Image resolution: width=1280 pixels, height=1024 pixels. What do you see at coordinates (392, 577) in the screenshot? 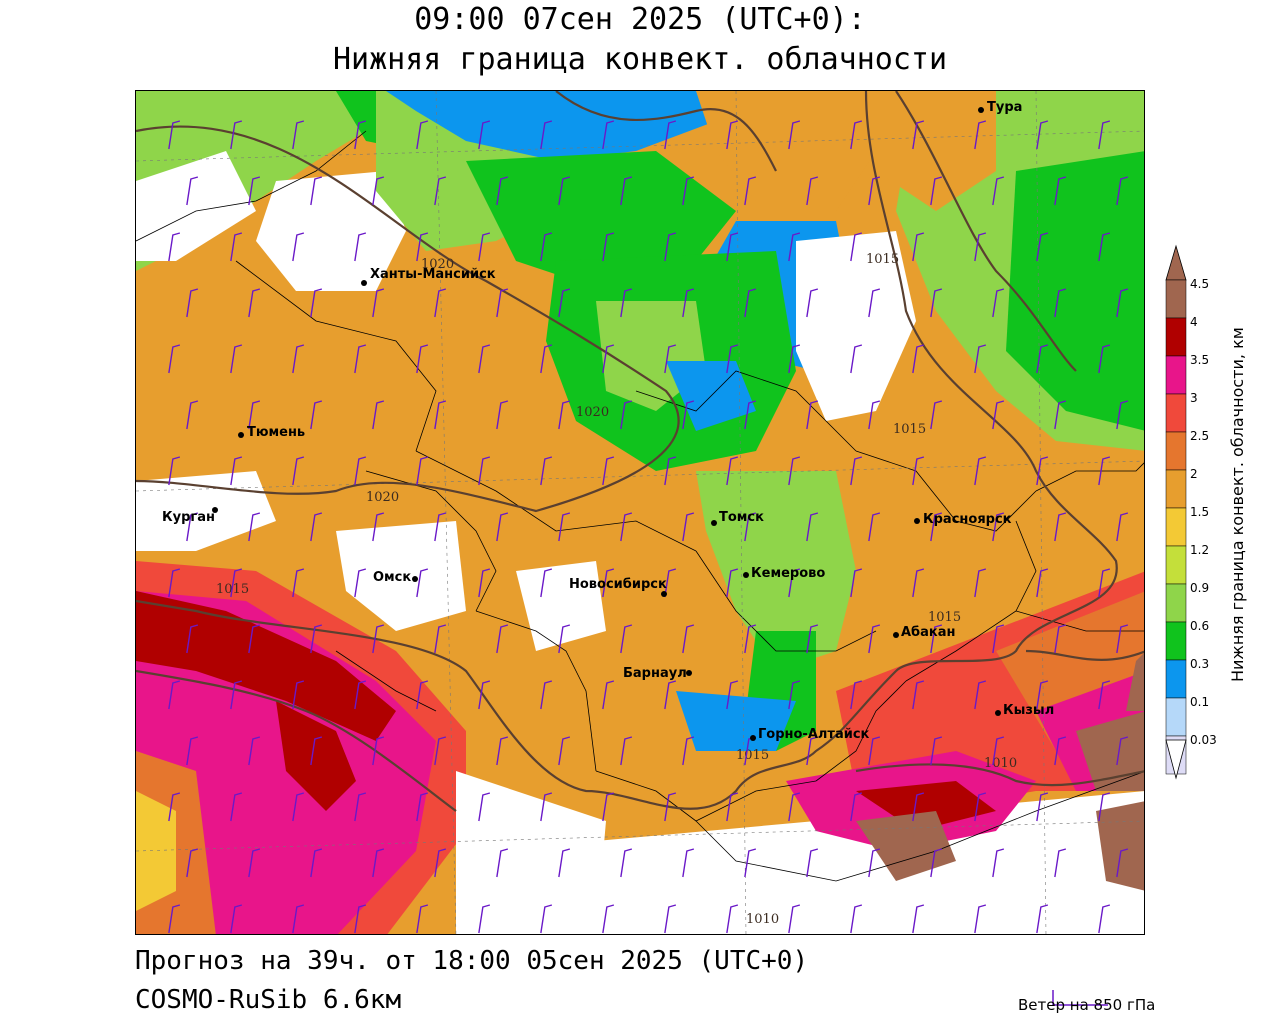
I see `city-label: Омск` at bounding box center [392, 577].